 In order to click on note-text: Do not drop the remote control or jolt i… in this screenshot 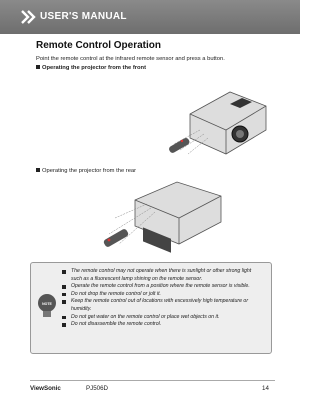, I will do `click(116, 293)`.